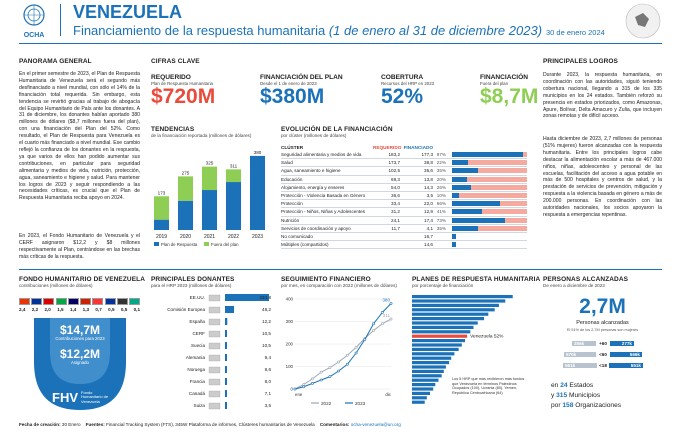  I want to click on cluster-name: Múltiples (compartidos), so click(305, 245).